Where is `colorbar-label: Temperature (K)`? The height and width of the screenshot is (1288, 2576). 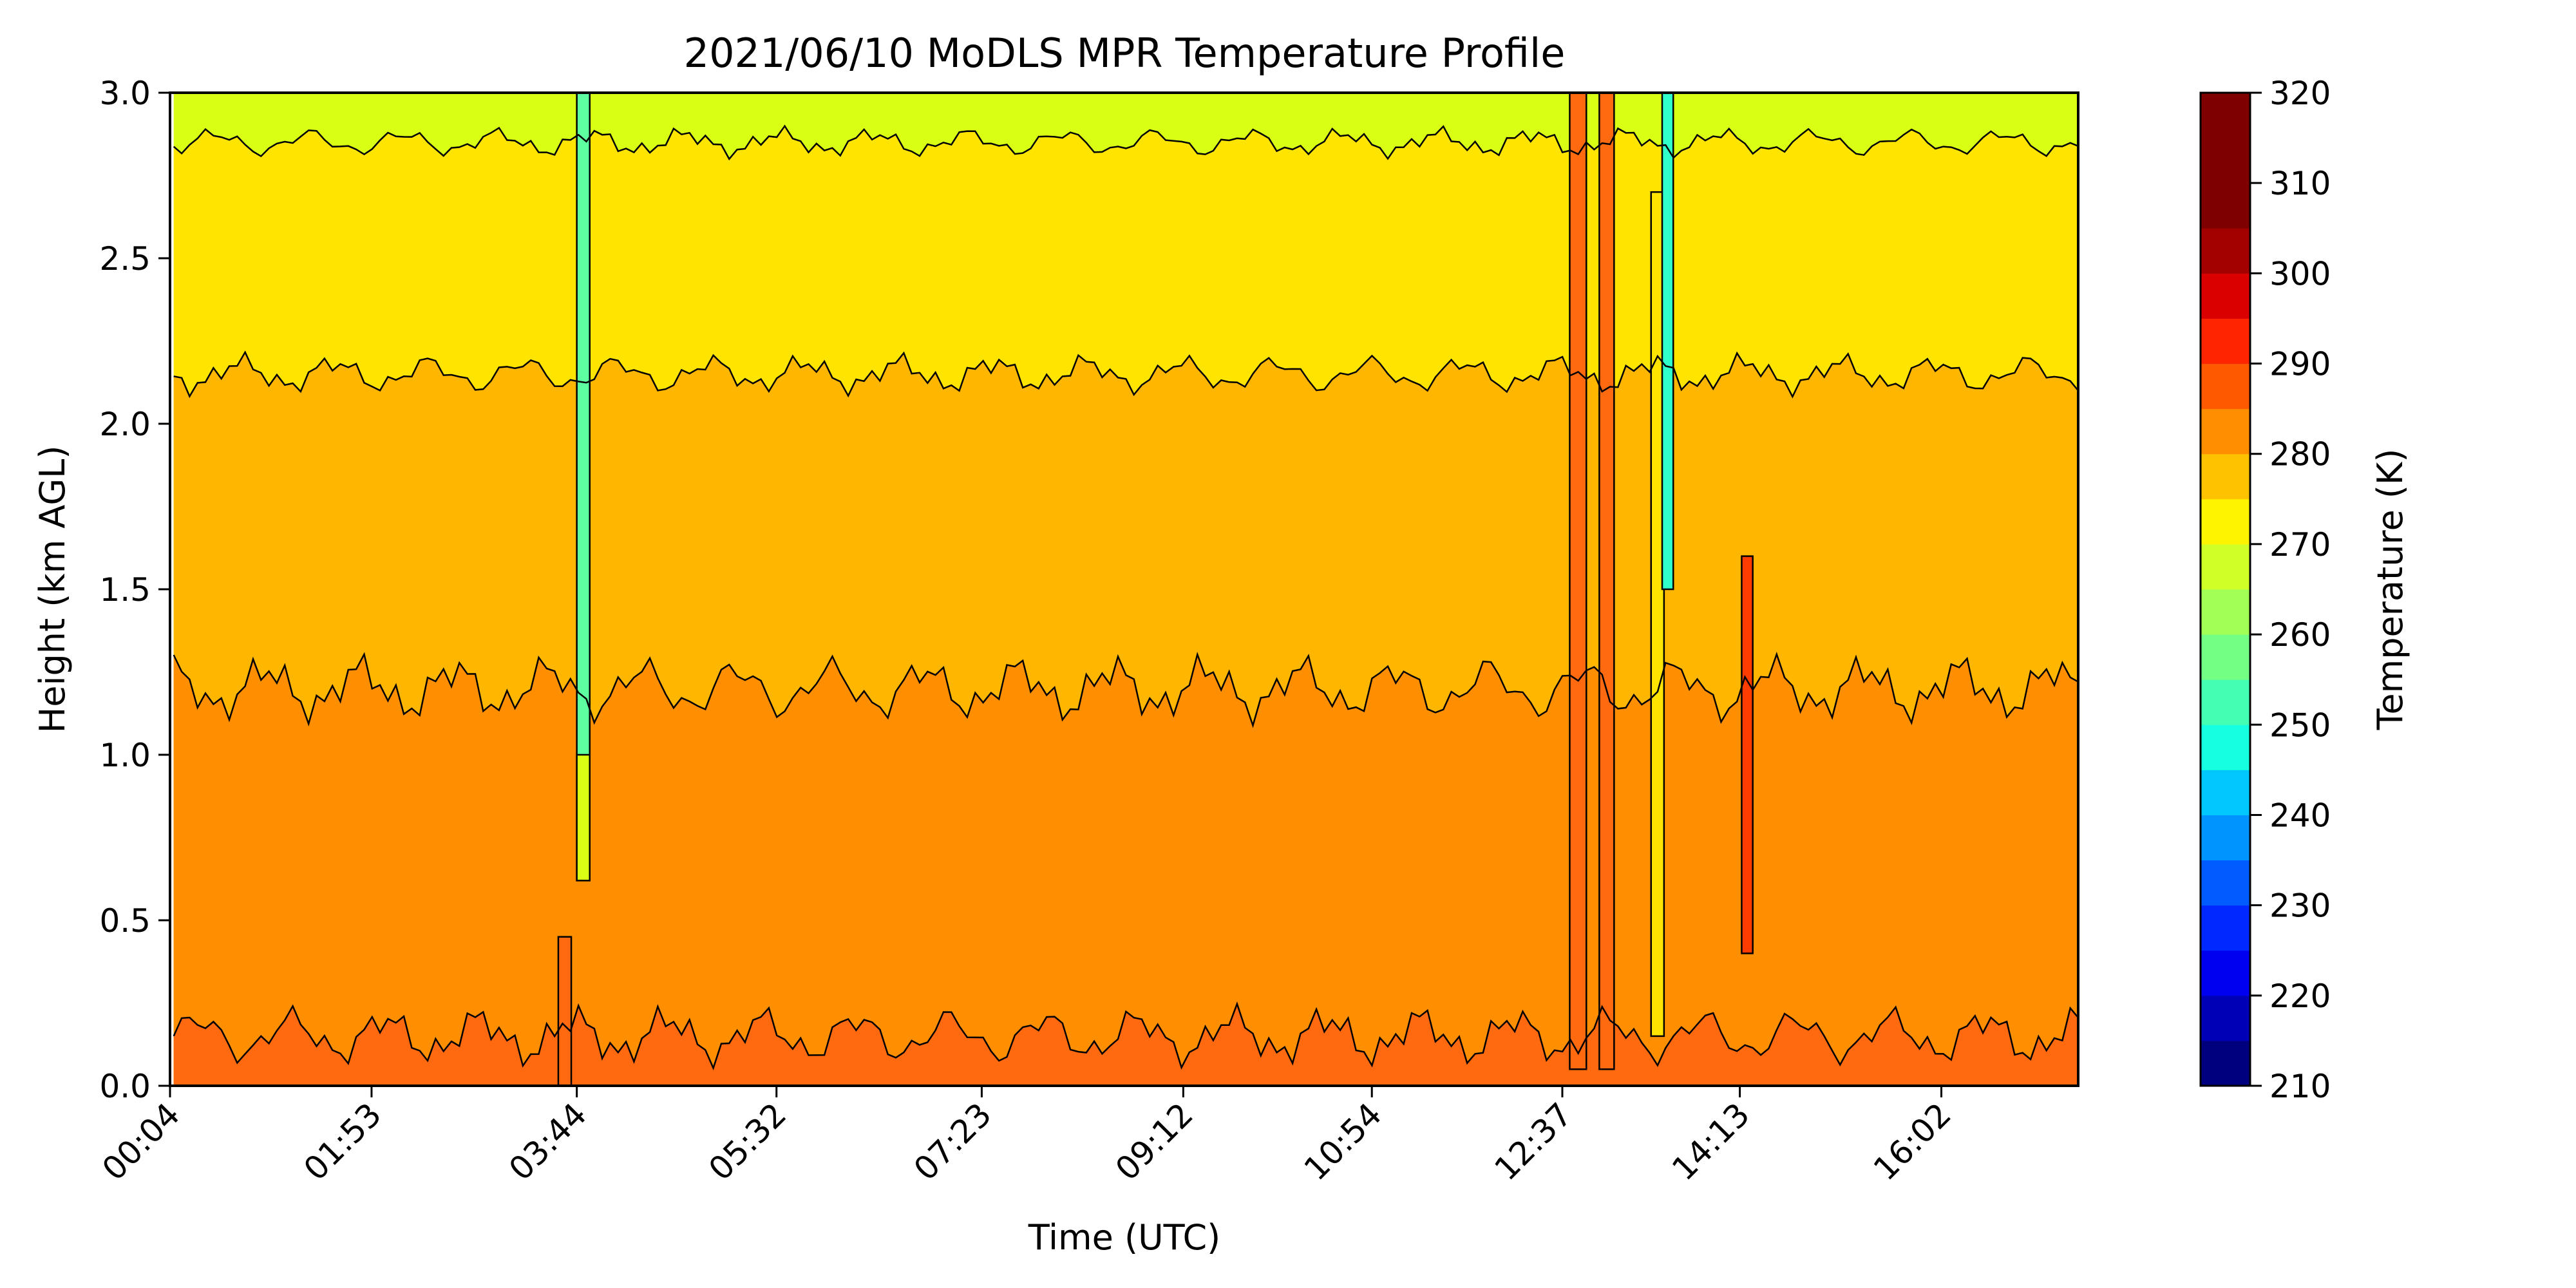 colorbar-label: Temperature (K) is located at coordinates (2390, 590).